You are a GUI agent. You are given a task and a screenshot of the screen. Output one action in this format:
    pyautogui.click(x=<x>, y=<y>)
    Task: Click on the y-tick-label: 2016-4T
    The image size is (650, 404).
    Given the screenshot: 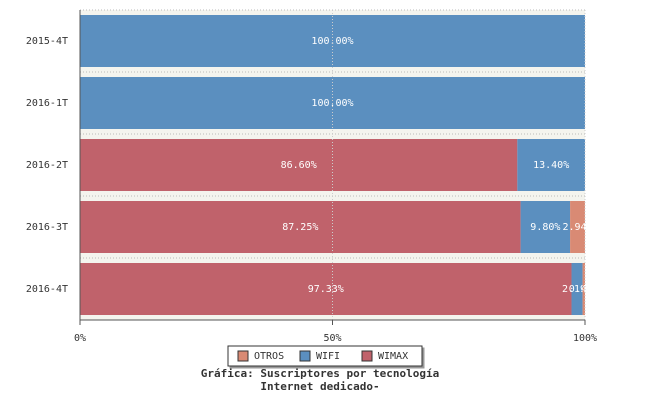 What is the action you would take?
    pyautogui.click(x=47, y=289)
    